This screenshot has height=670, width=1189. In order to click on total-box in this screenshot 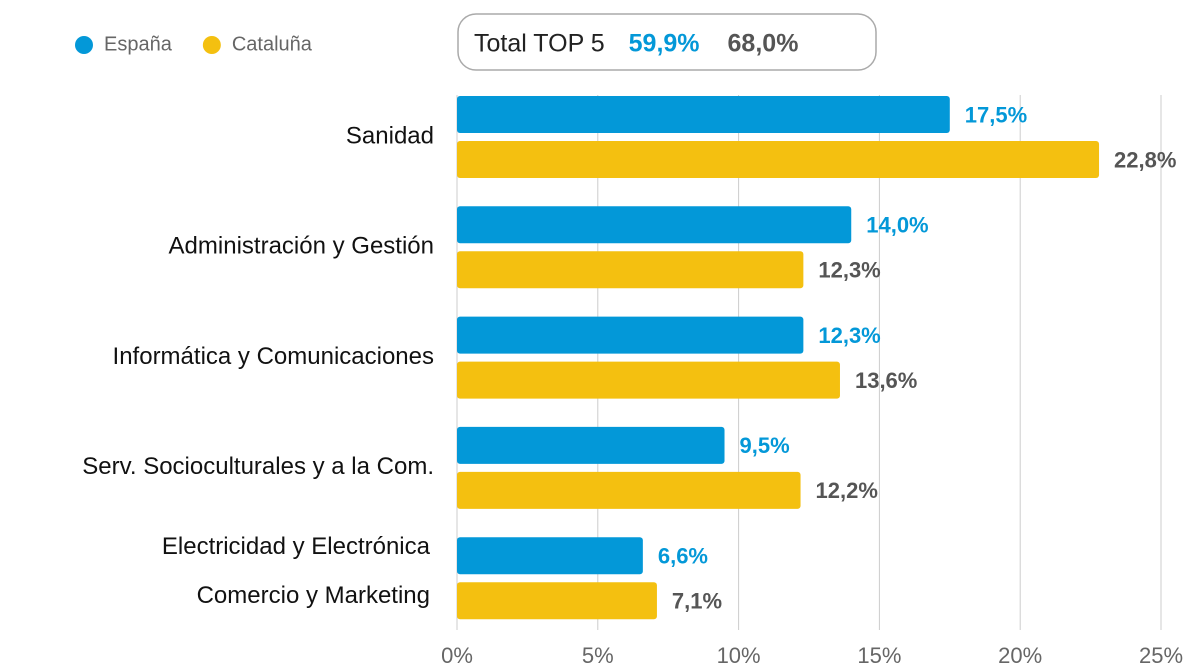, I will do `click(667, 42)`.